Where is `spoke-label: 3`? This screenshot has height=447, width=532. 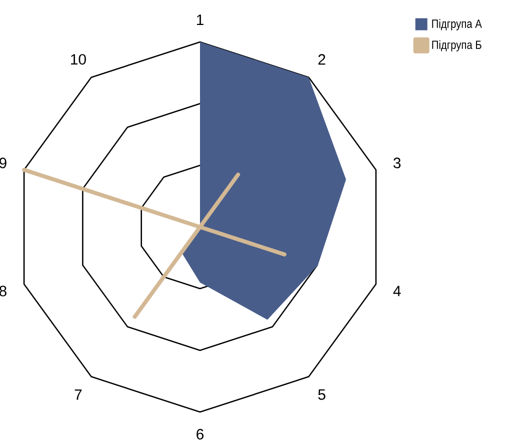
spoke-label: 3 is located at coordinates (397, 163).